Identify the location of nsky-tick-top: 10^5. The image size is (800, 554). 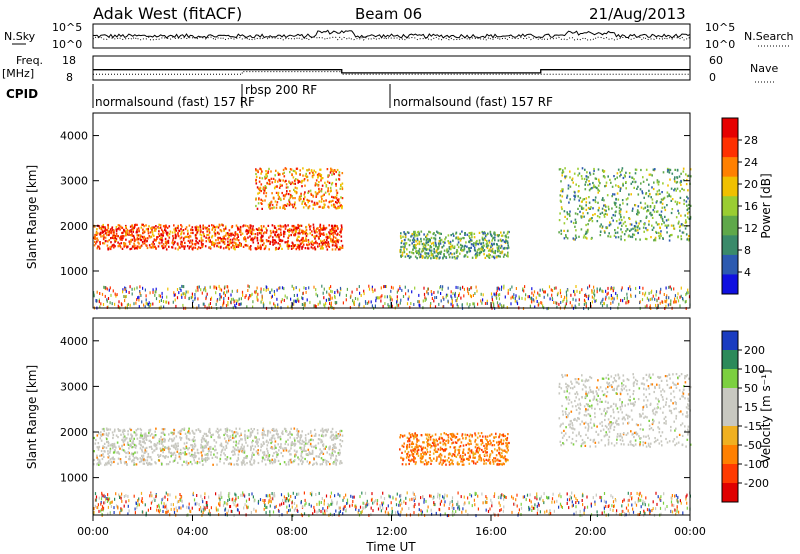
(67, 27).